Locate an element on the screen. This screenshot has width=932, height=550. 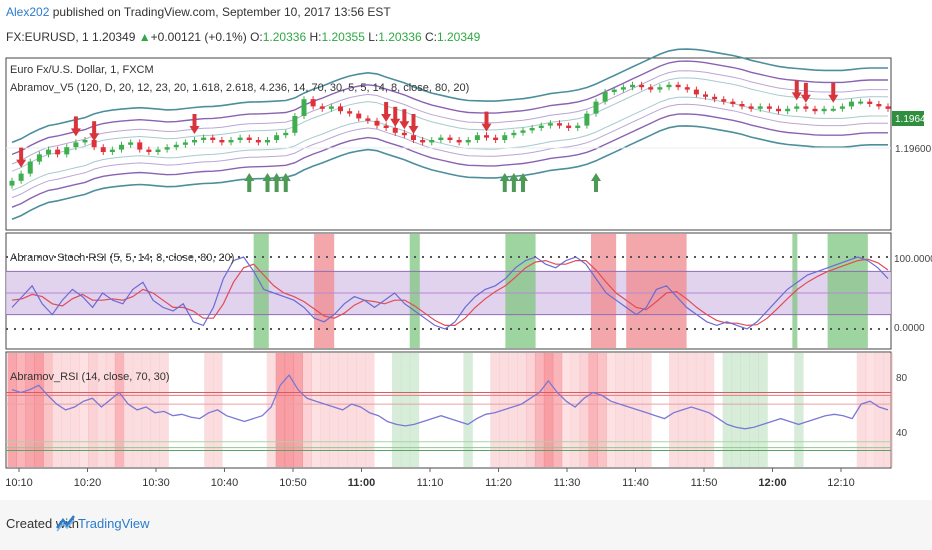
rsi-line is located at coordinates (450, 402).